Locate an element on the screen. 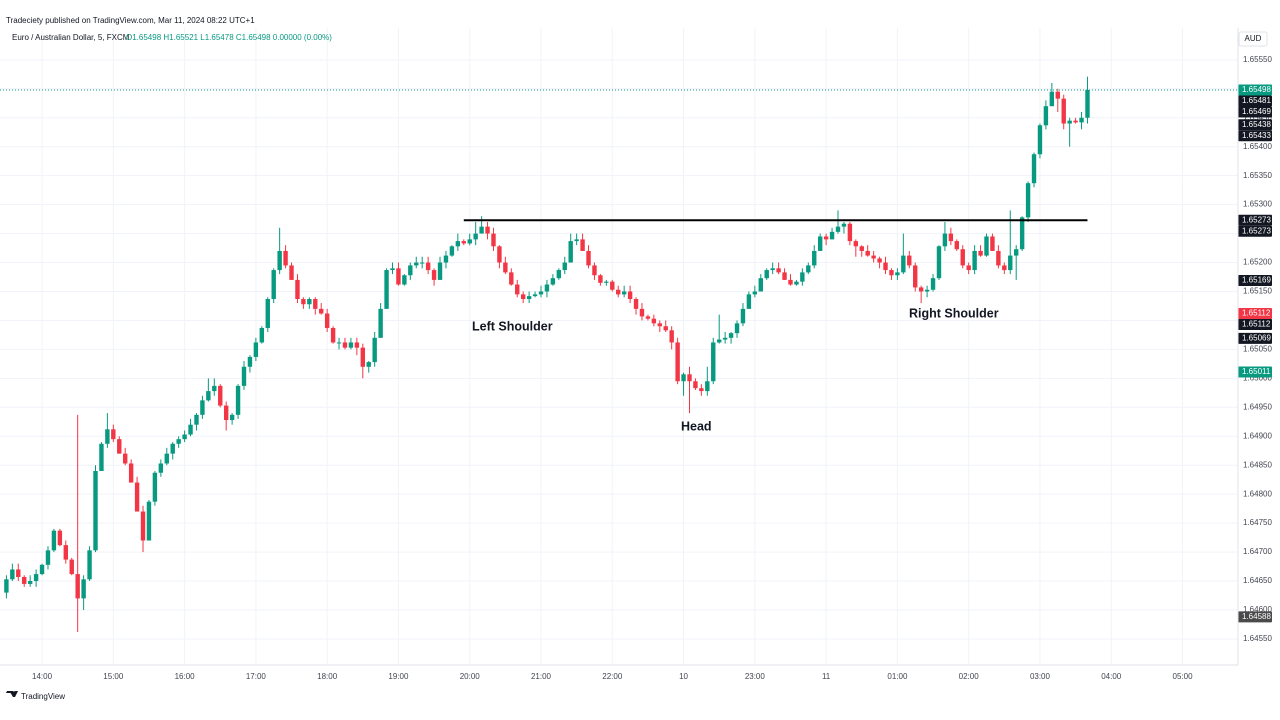 The image size is (1280, 720). price-badge-label: 1.65469 is located at coordinates (1256, 111).